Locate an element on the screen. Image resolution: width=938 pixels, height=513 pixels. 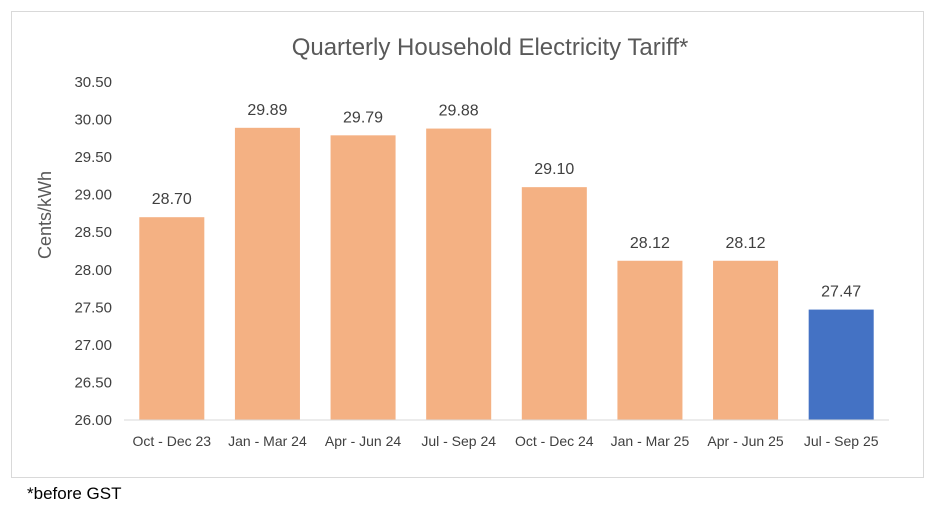
y-tick-label: 26.00 is located at coordinates (93, 420).